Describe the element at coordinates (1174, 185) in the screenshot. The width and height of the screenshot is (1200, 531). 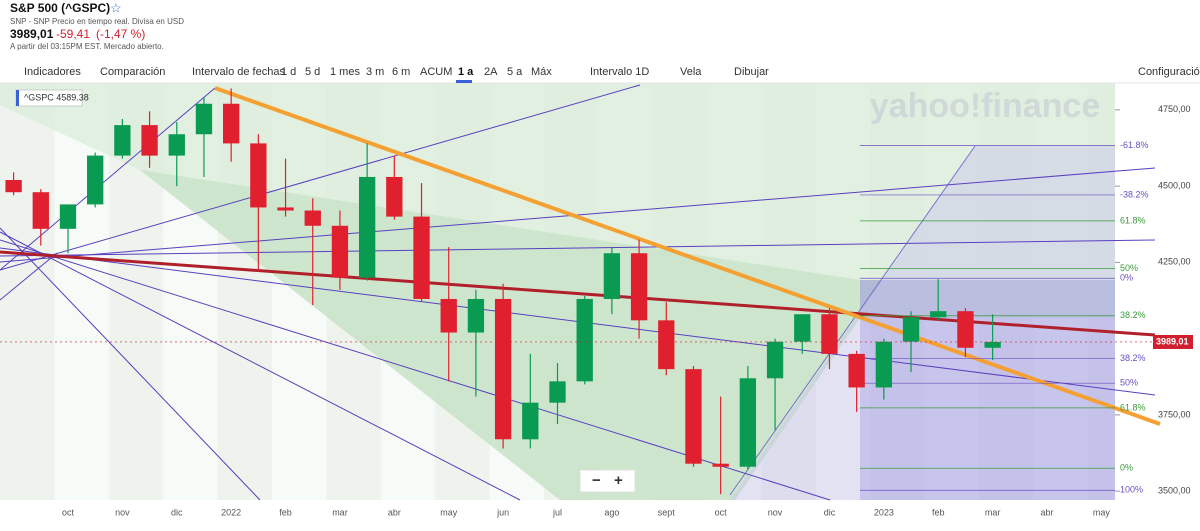
I see `y-tick-label: 4500,00` at that location.